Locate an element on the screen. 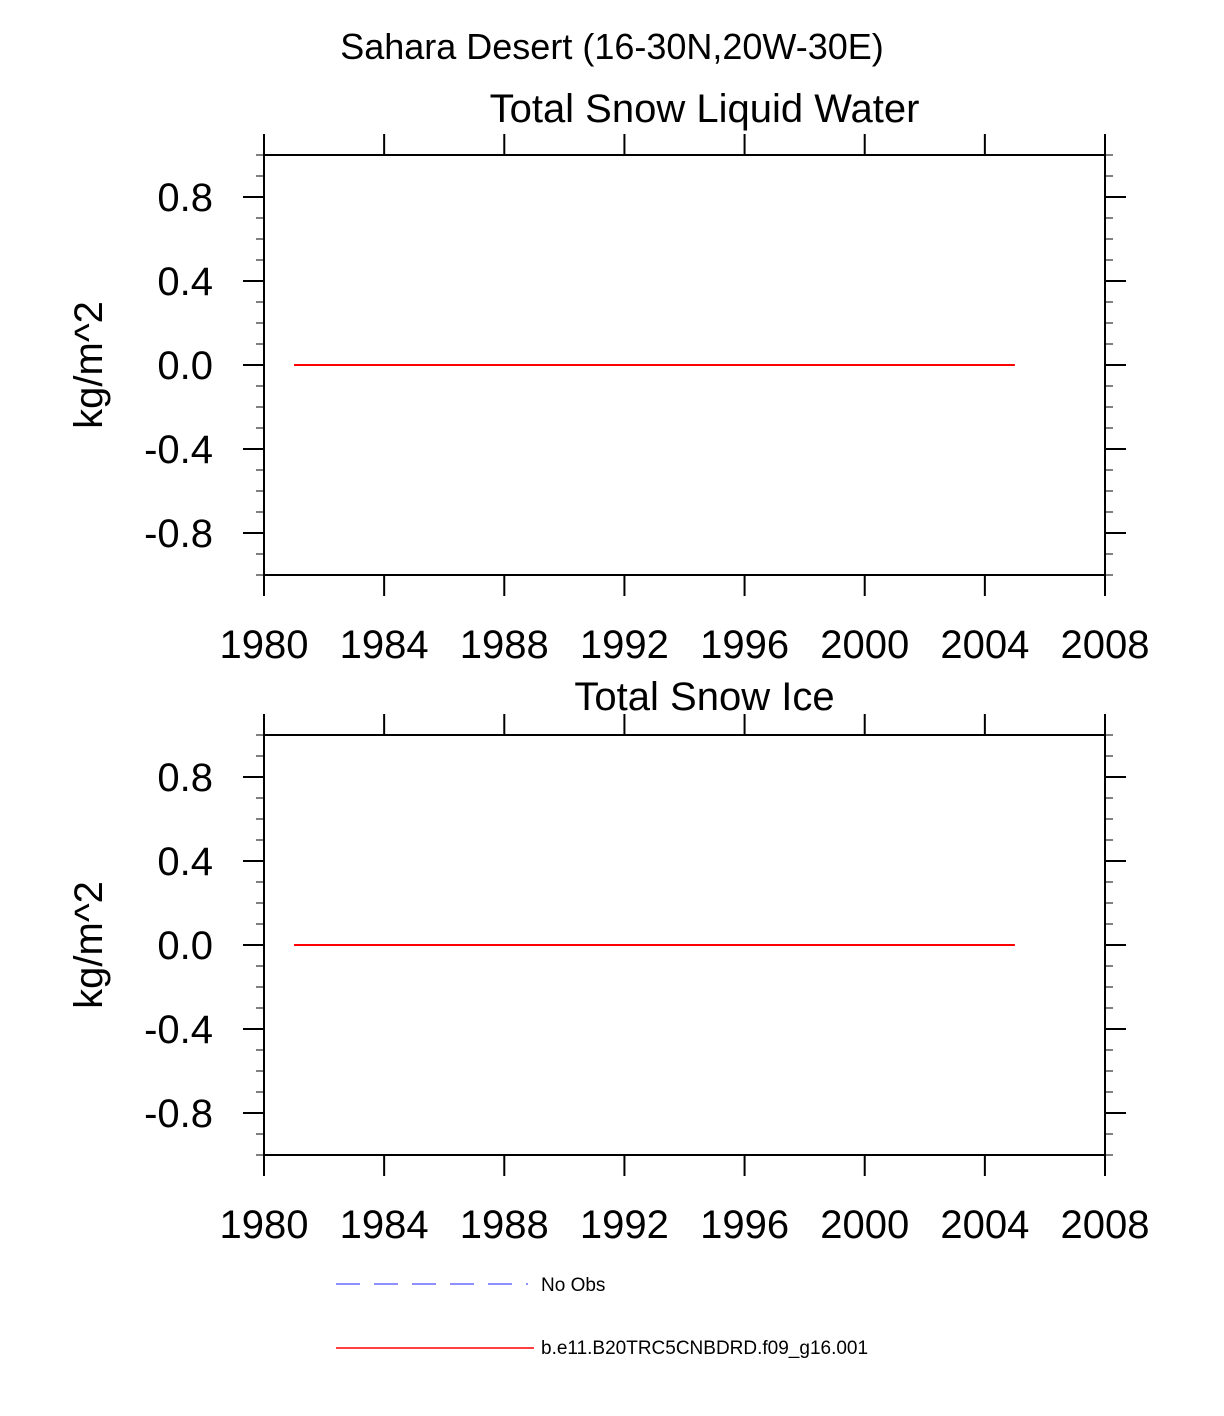  chart-title: Total Snow Ice is located at coordinates (704, 697).